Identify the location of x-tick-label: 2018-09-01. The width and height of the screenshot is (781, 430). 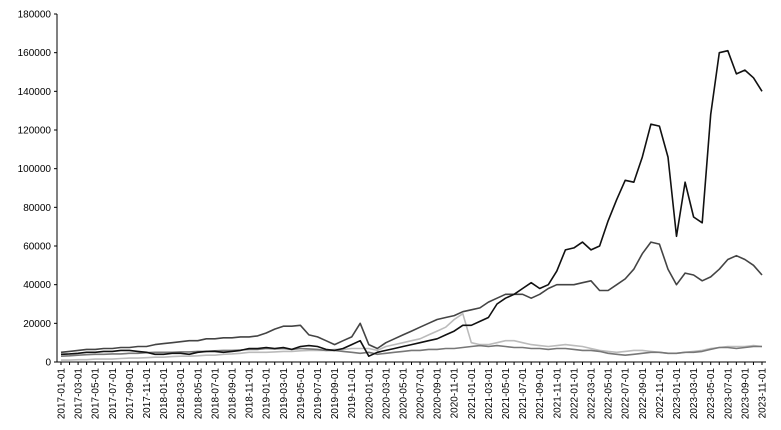
(232, 394).